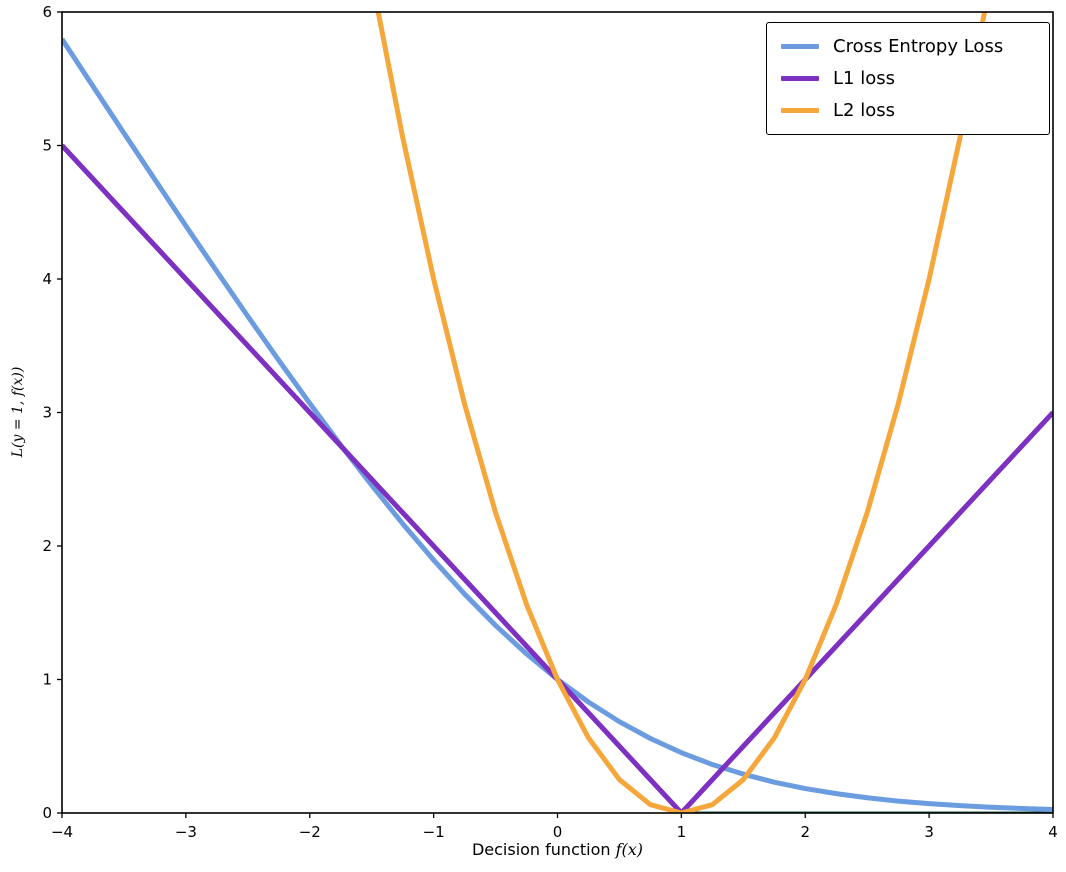  Describe the element at coordinates (805, 832) in the screenshot. I see `x-tick-label: 2` at that location.